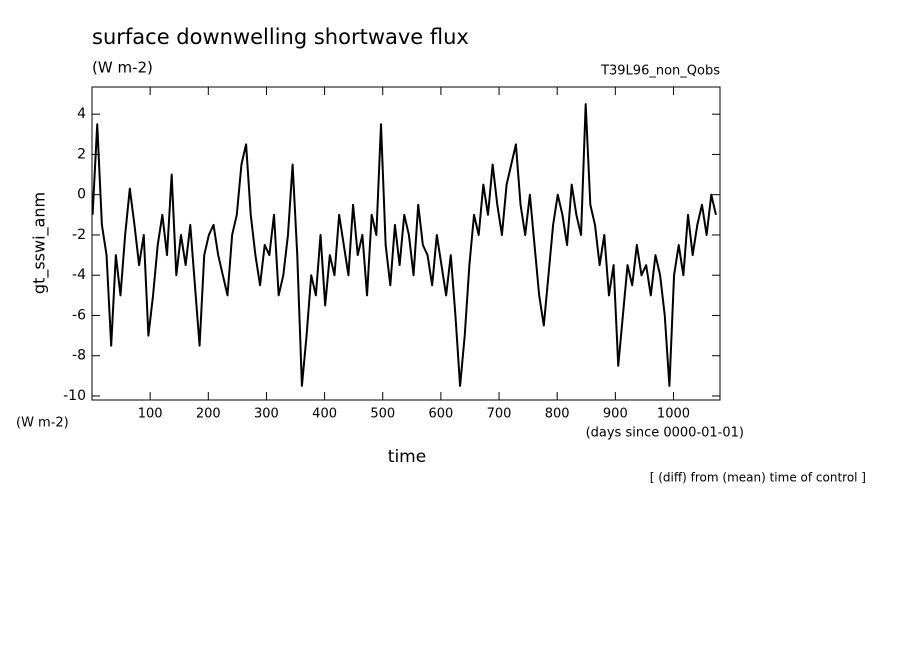 This screenshot has width=904, height=654. I want to click on chart-subtitle: (W m-2), so click(122, 68).